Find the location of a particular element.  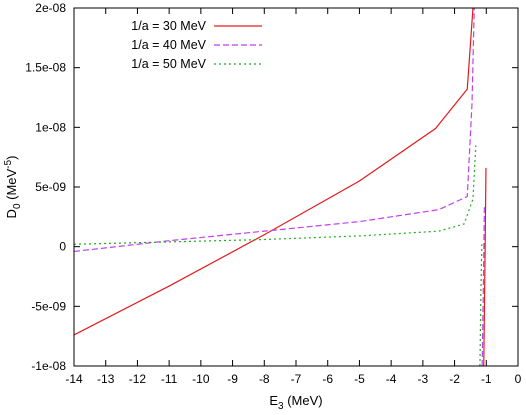

x-tick-label: -1 is located at coordinates (486, 379).